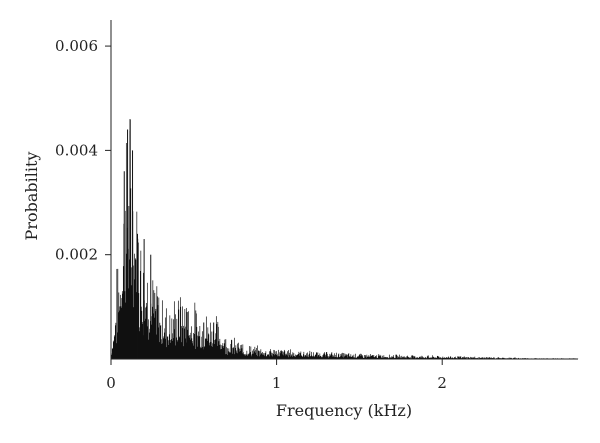 This screenshot has height=443, width=600. Describe the element at coordinates (31, 196) in the screenshot. I see `y-axis-title: Probability` at that location.